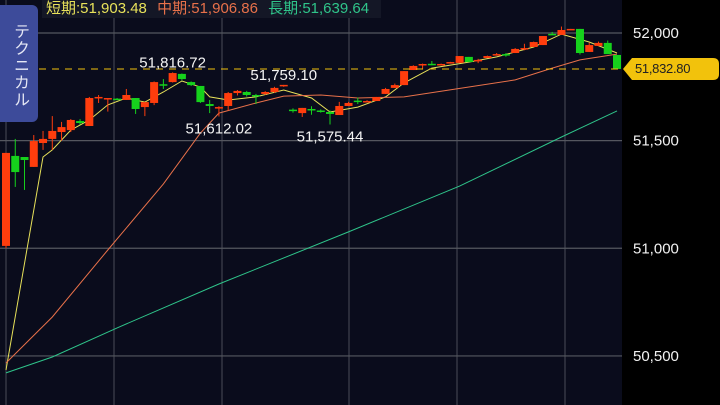  Describe the element at coordinates (19, 63) in the screenshot. I see `technical-tab-button: テクニカル` at that location.